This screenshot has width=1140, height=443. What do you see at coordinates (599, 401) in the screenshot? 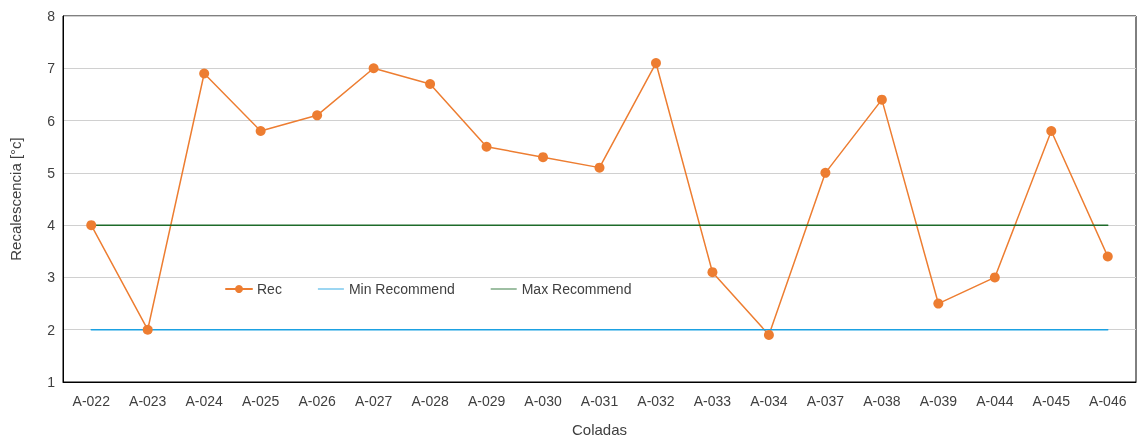
I see `x-tick-label: A-031` at bounding box center [599, 401].